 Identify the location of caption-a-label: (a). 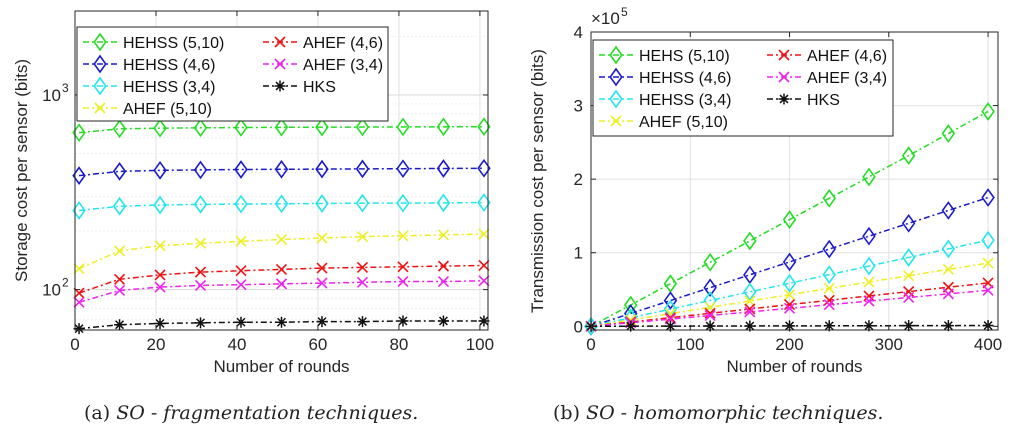
(97, 413).